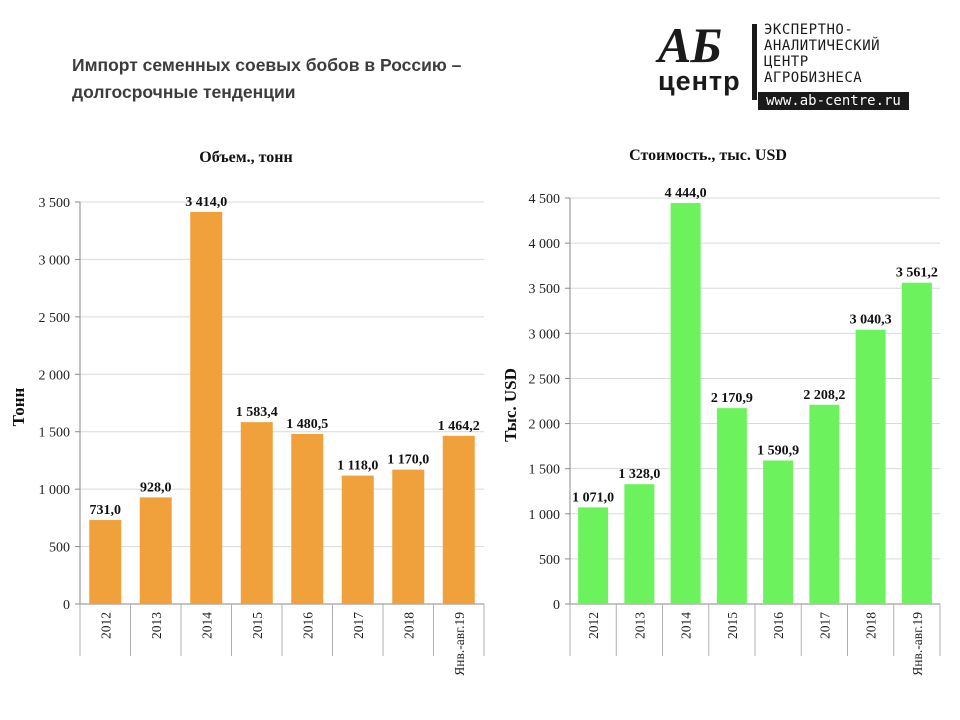 Image resolution: width=960 pixels, height=720 pixels. I want to click on data-label: 1 170,0, so click(408, 460).